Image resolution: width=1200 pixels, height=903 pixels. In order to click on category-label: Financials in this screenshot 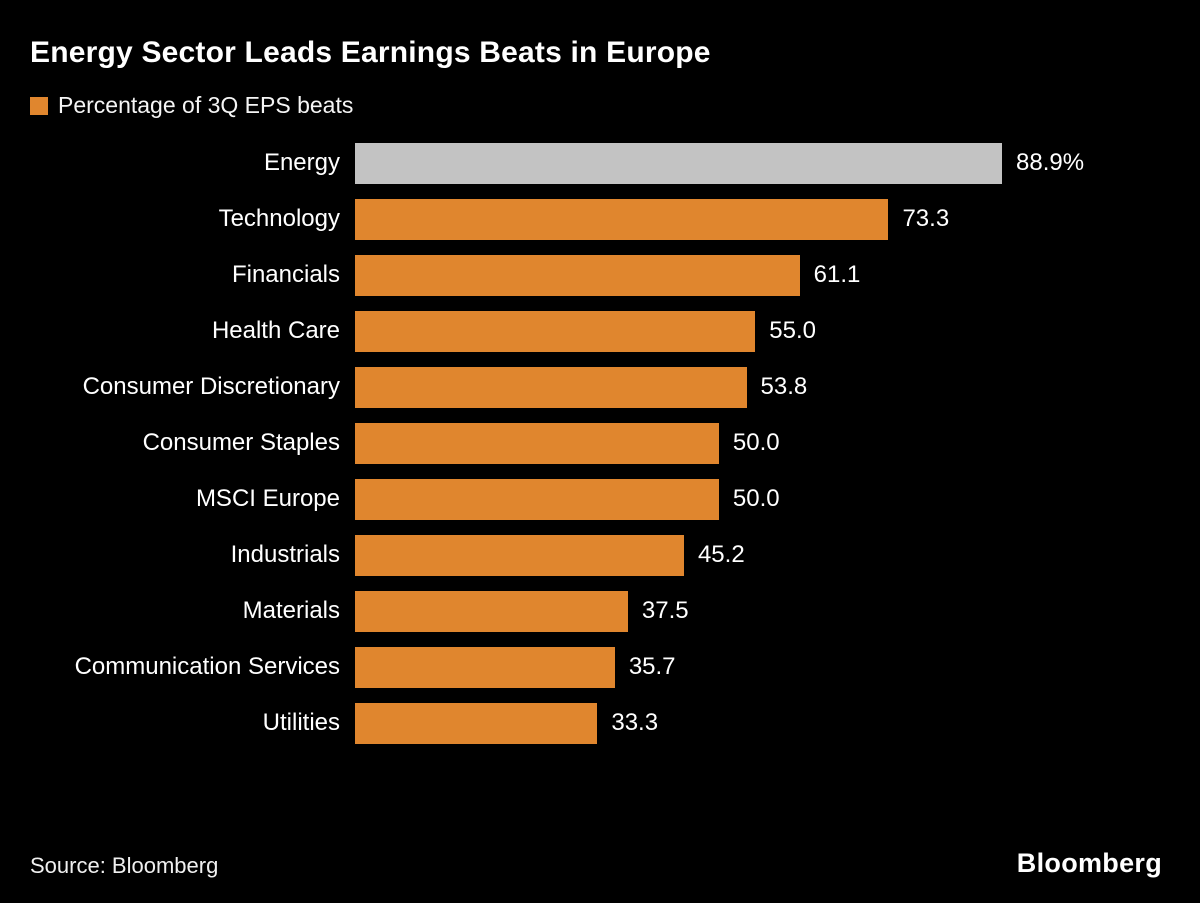, I will do `click(285, 274)`.